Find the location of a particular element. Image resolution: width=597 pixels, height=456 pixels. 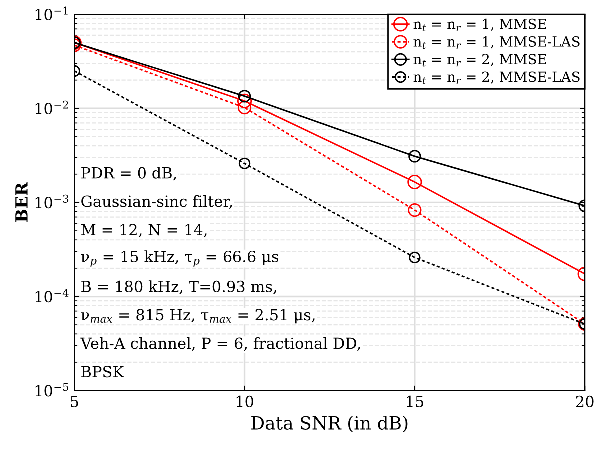

y-tick-label: 10$^{−2}$ is located at coordinates (52, 107).